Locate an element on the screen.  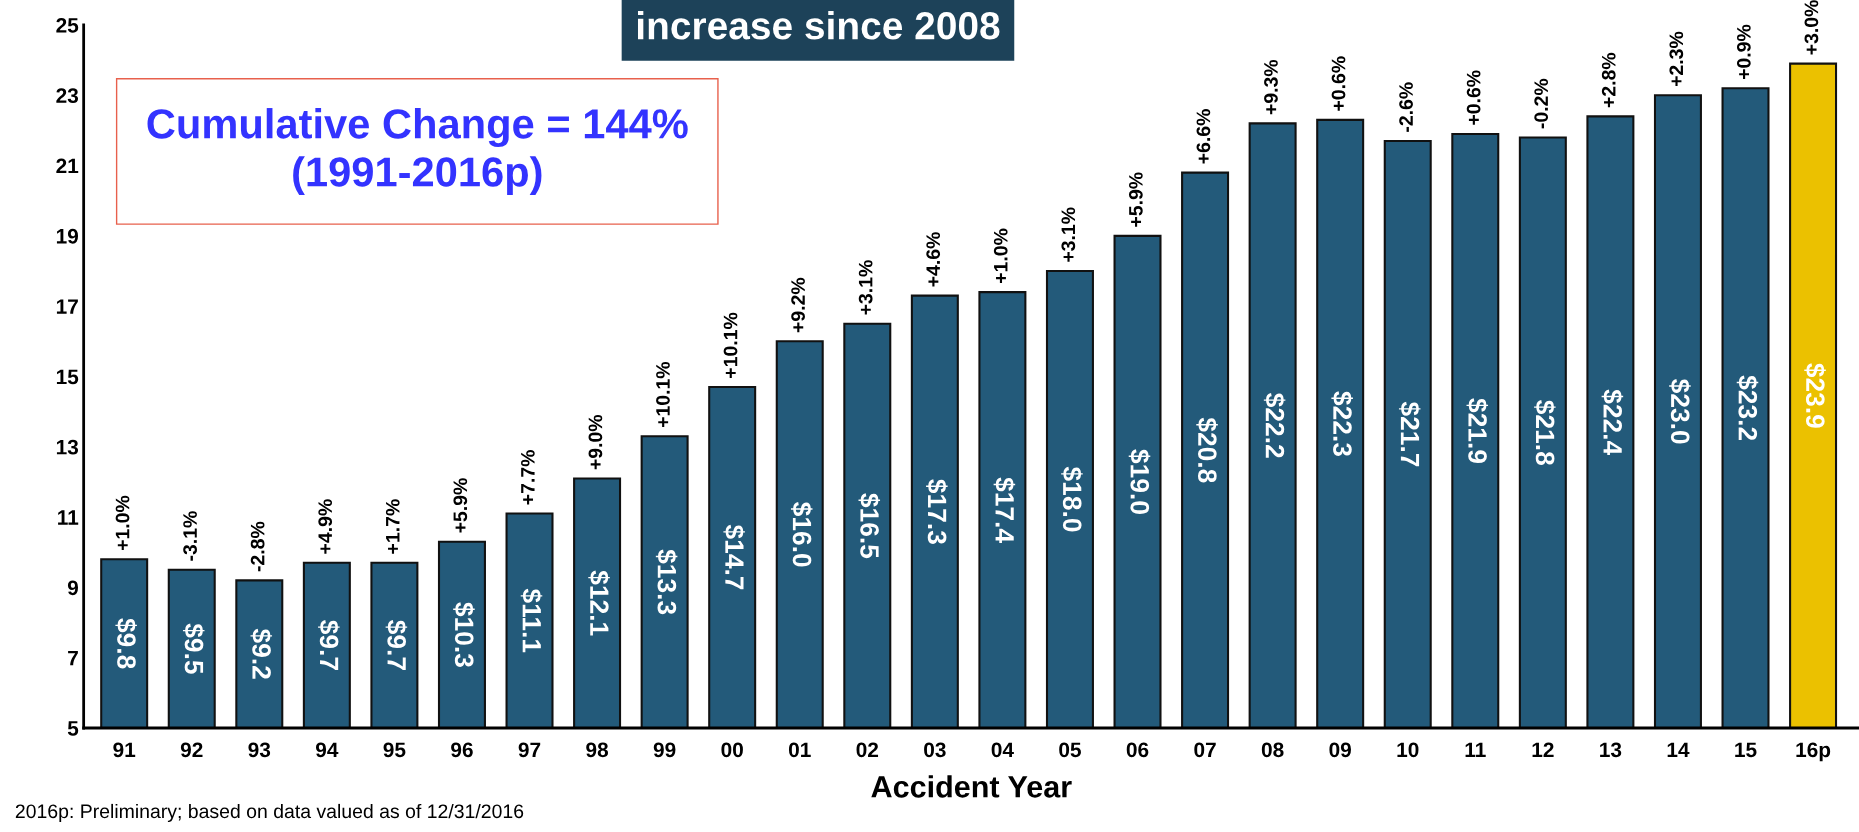
annotation: increase since 2008 is located at coordinates (818, 25).